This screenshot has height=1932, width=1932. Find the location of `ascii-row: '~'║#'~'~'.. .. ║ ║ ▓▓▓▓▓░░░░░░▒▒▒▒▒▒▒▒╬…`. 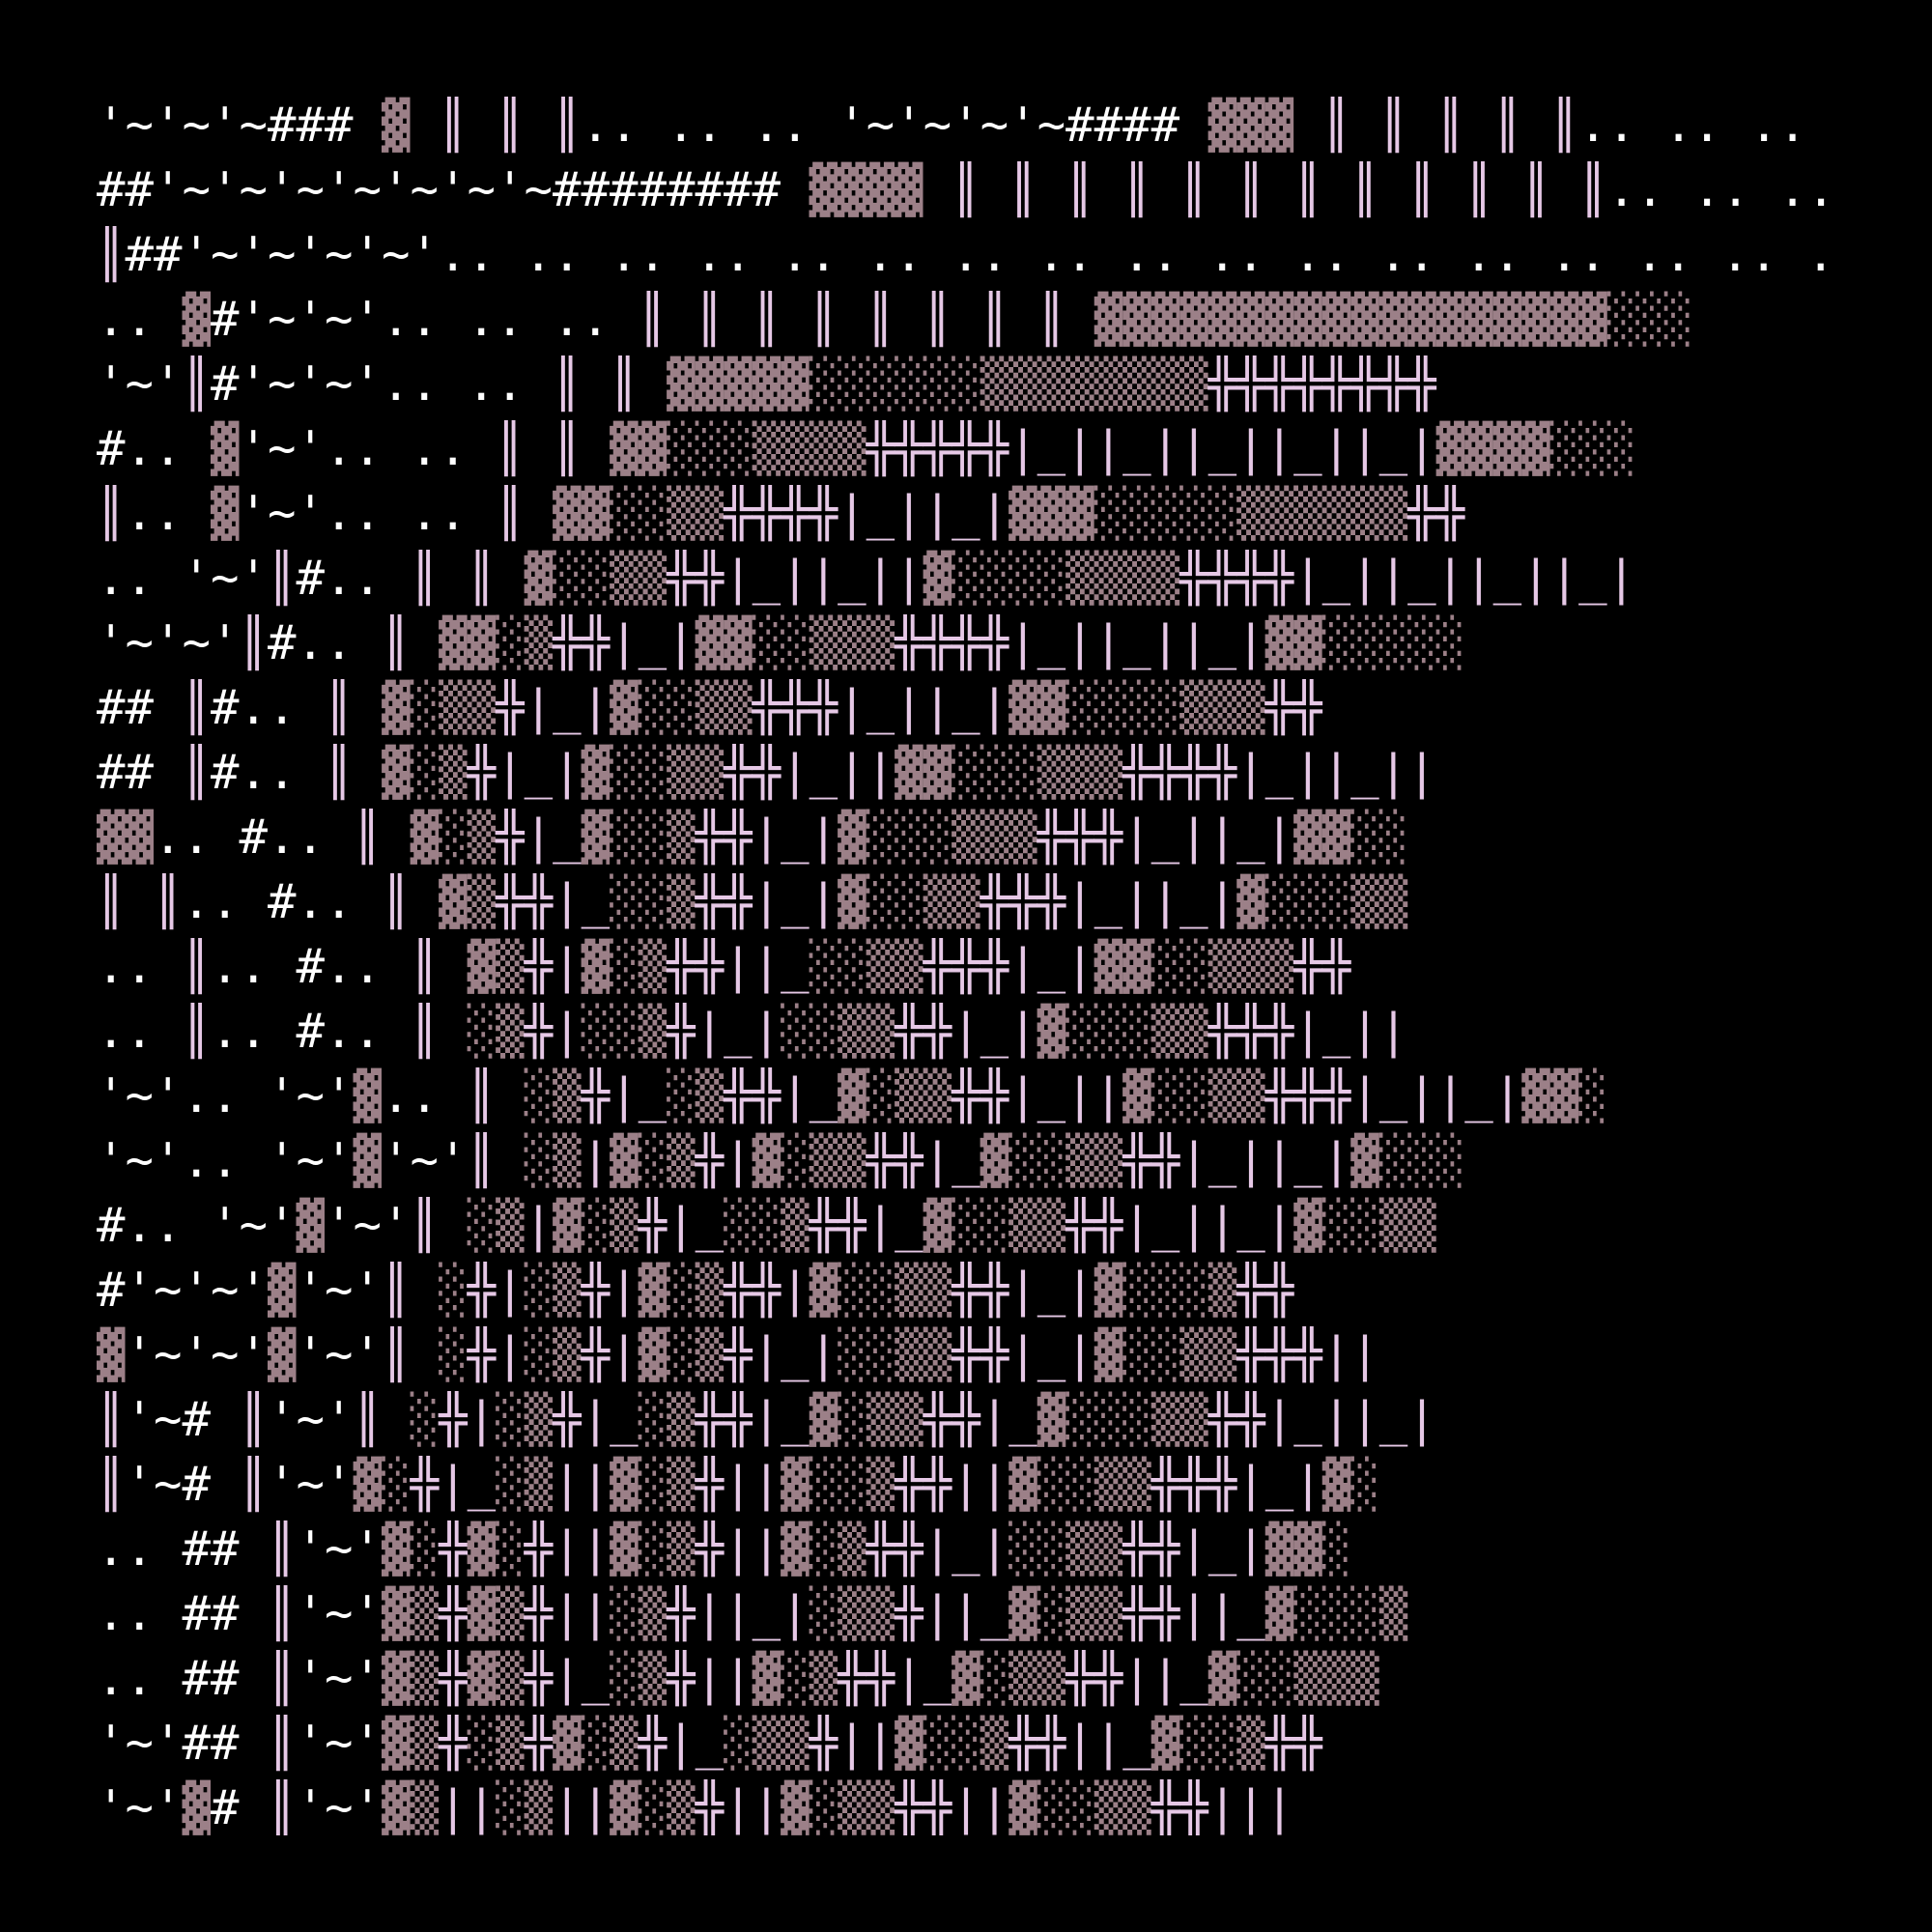

ascii-row: '~'║#'~'~'.. .. ║ ║ ▓▓▓▓▓░░░░░░▒▒▒▒▒▒▒▒╬… is located at coordinates (766, 384).